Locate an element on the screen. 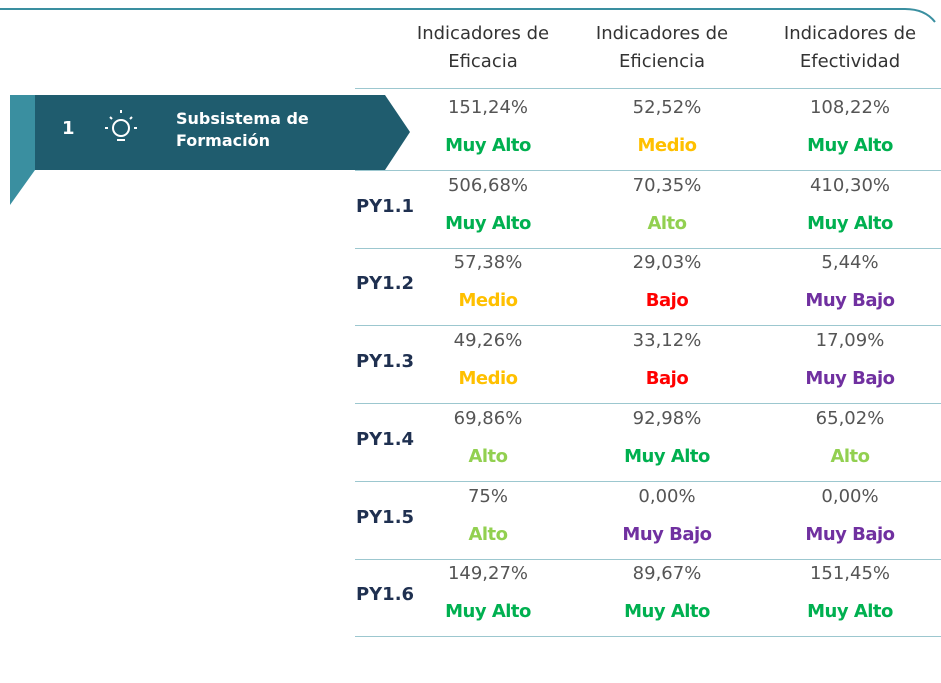 This screenshot has height=683, width=941. banner is located at coordinates (222, 132).